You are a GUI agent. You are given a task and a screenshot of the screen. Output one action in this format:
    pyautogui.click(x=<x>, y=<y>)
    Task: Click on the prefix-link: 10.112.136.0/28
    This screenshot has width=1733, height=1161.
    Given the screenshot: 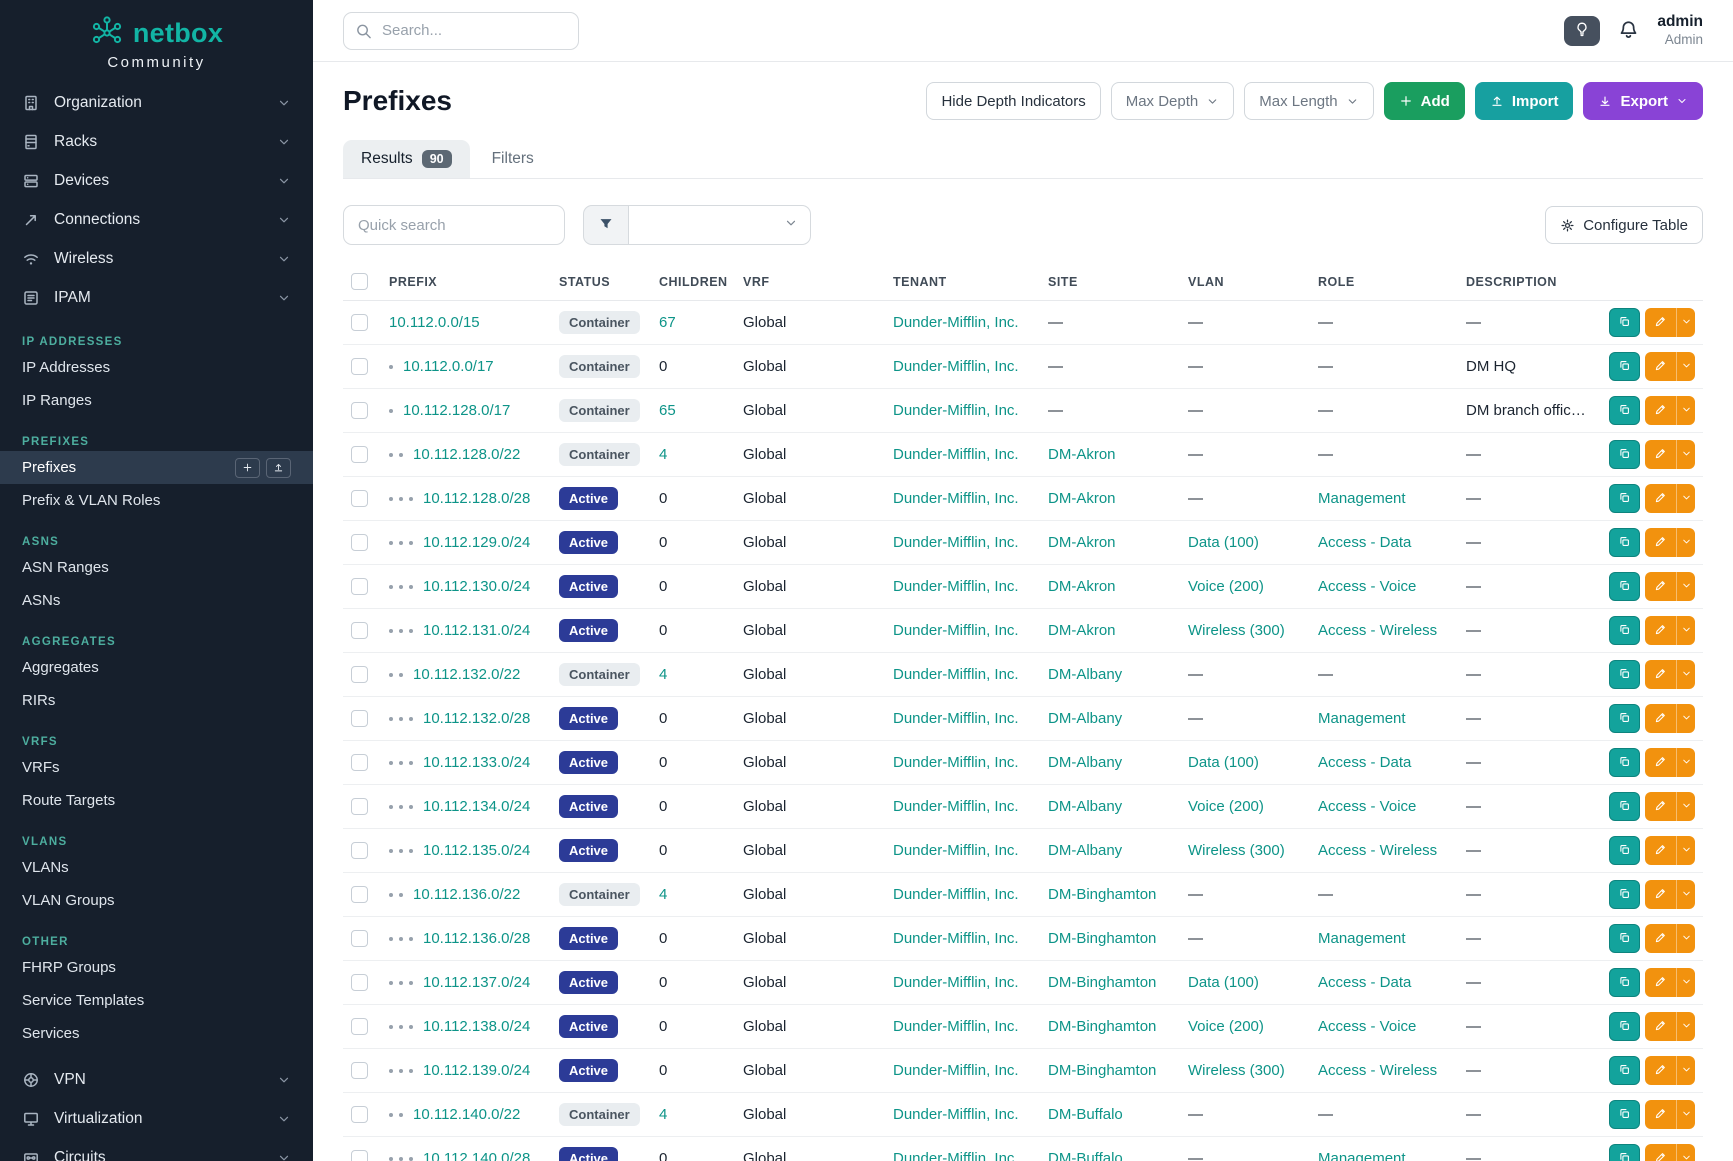 What is the action you would take?
    pyautogui.click(x=477, y=938)
    